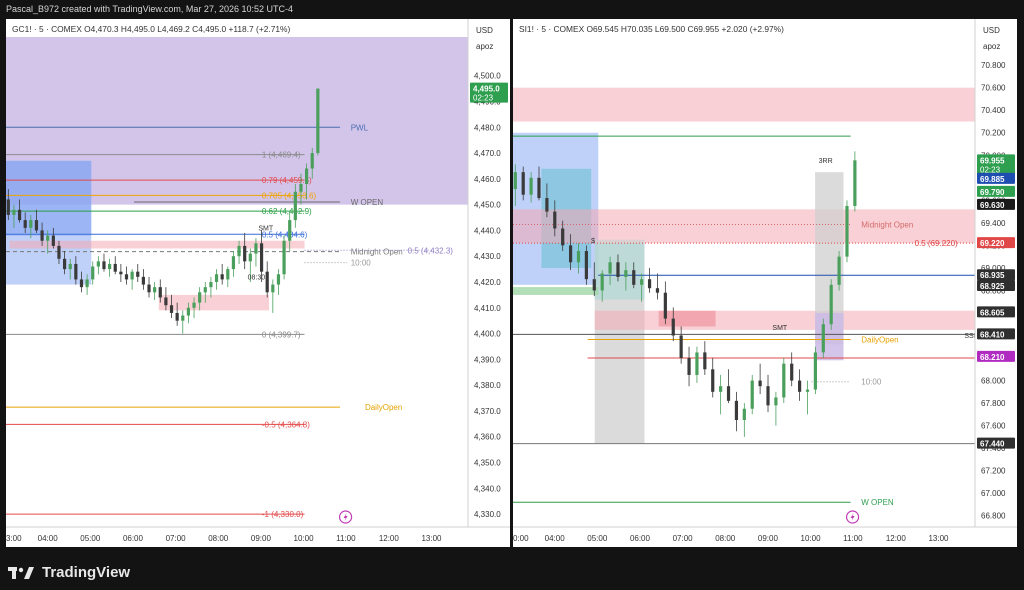  Describe the element at coordinates (992, 334) in the screenshot. I see `price-tag-value: 68.410` at that location.